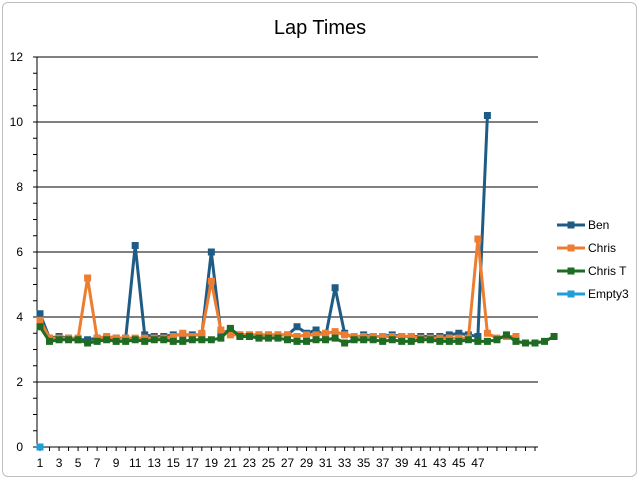 The width and height of the screenshot is (641, 481). What do you see at coordinates (269, 463) in the screenshot?
I see `x-tick-label: 25` at bounding box center [269, 463].